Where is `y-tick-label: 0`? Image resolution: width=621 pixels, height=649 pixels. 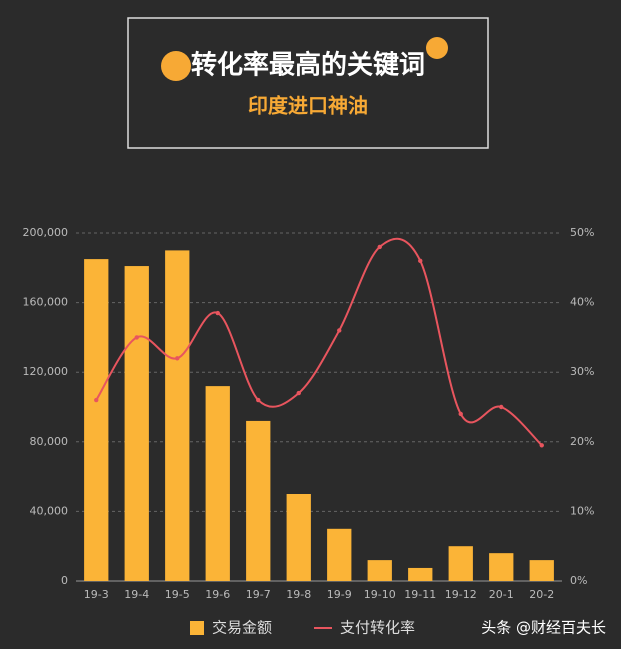 y-tick-label: 0 is located at coordinates (64, 580).